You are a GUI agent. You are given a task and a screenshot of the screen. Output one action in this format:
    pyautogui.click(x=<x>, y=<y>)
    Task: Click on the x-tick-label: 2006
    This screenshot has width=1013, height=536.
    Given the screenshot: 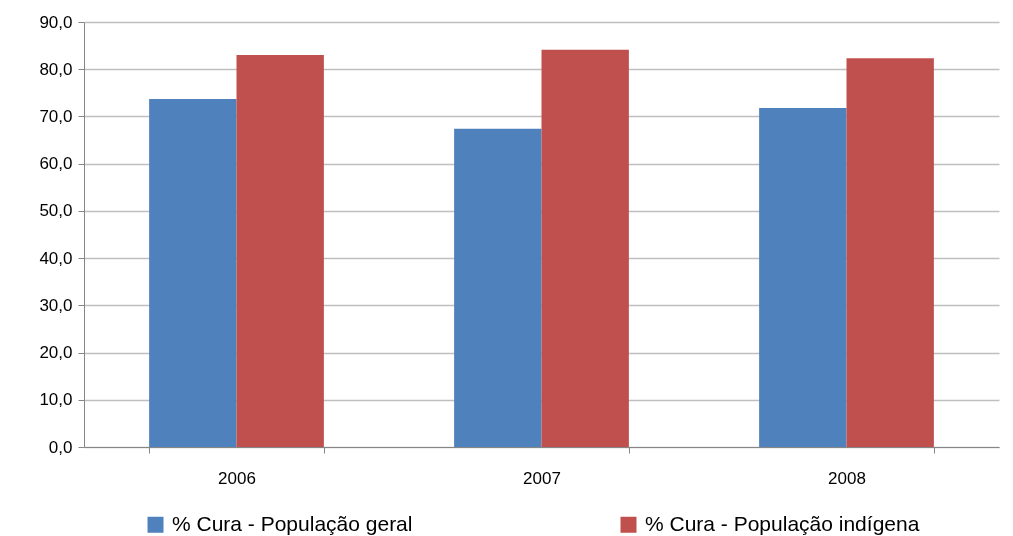 What is the action you would take?
    pyautogui.click(x=237, y=478)
    